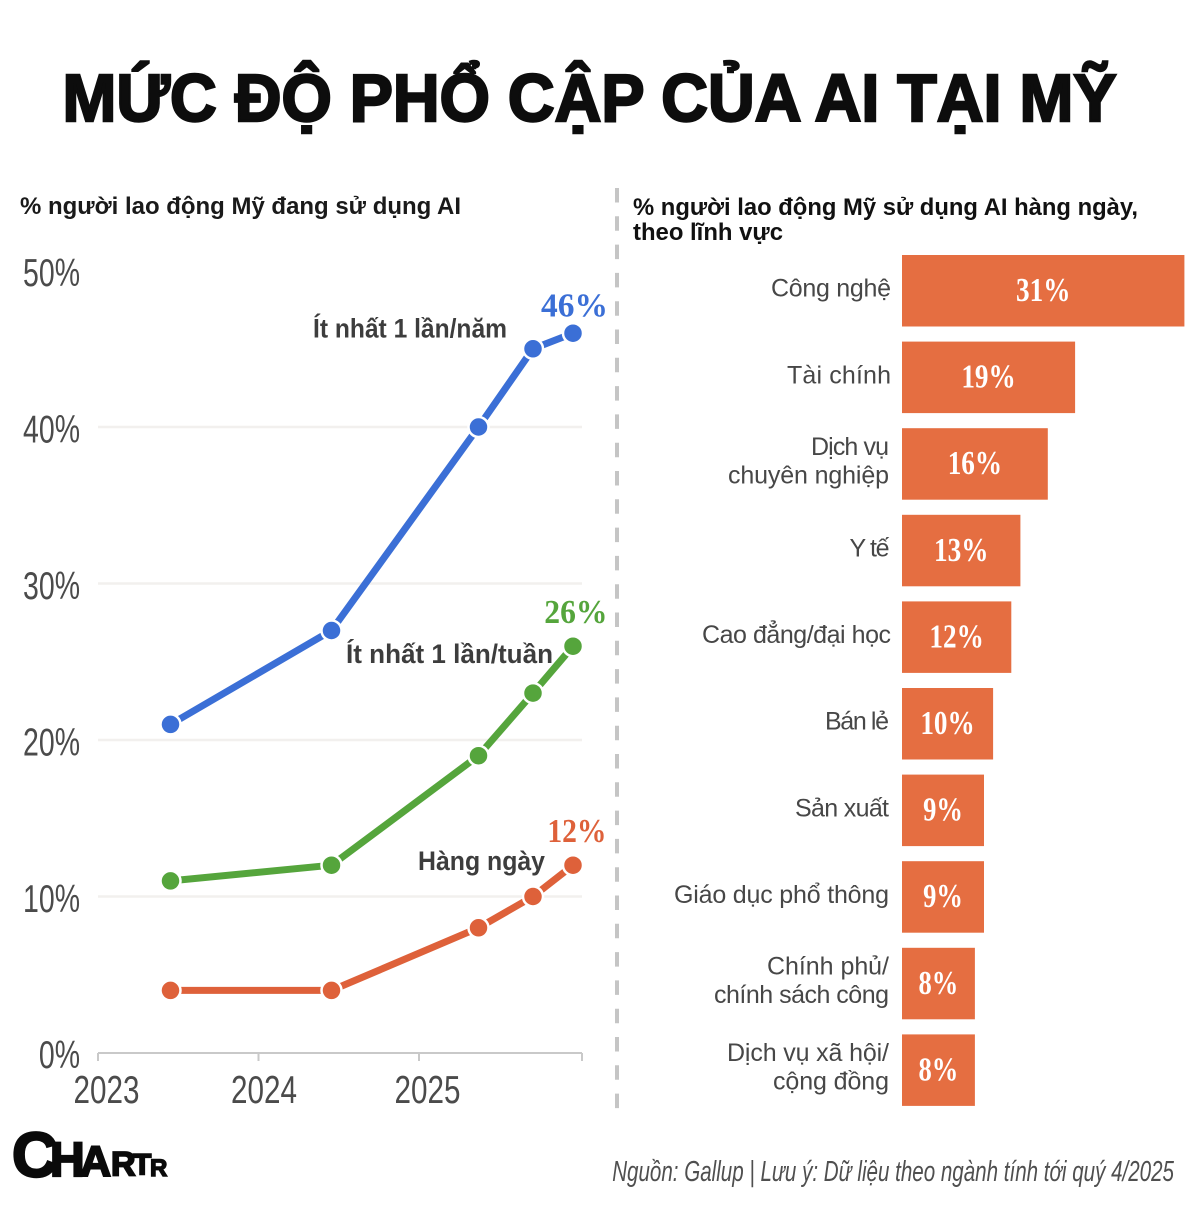  I want to click on svg-text: Giáo dục phổ thông, so click(781, 895).